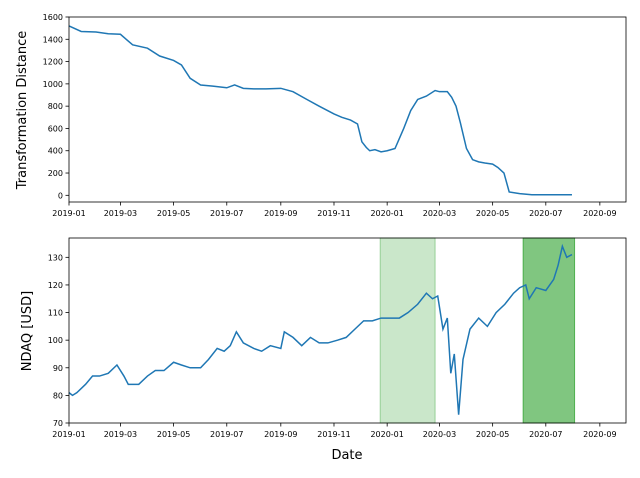 The height and width of the screenshot is (478, 640). Describe the element at coordinates (55, 151) in the screenshot. I see `y-tick-label: 400` at that location.